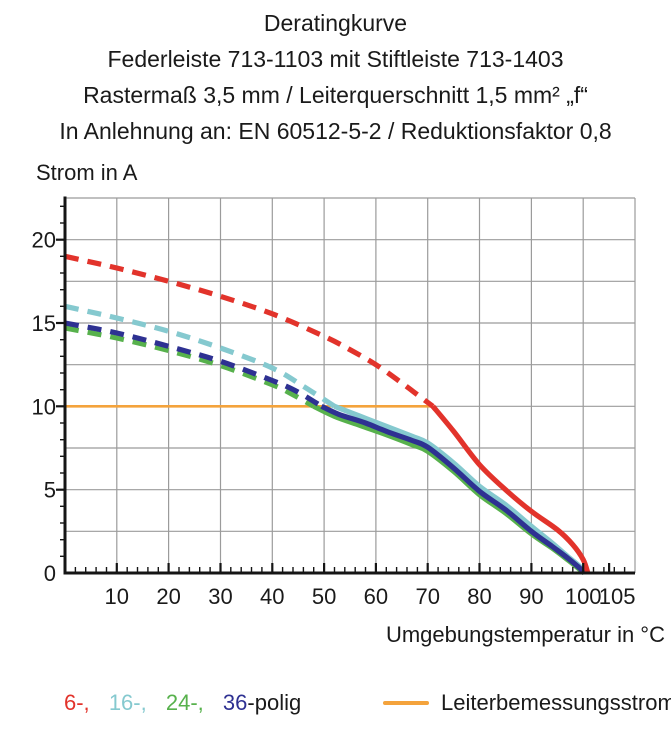 Image resolution: width=671 pixels, height=732 pixels. Describe the element at coordinates (220, 596) in the screenshot. I see `svg-text: 30` at that location.